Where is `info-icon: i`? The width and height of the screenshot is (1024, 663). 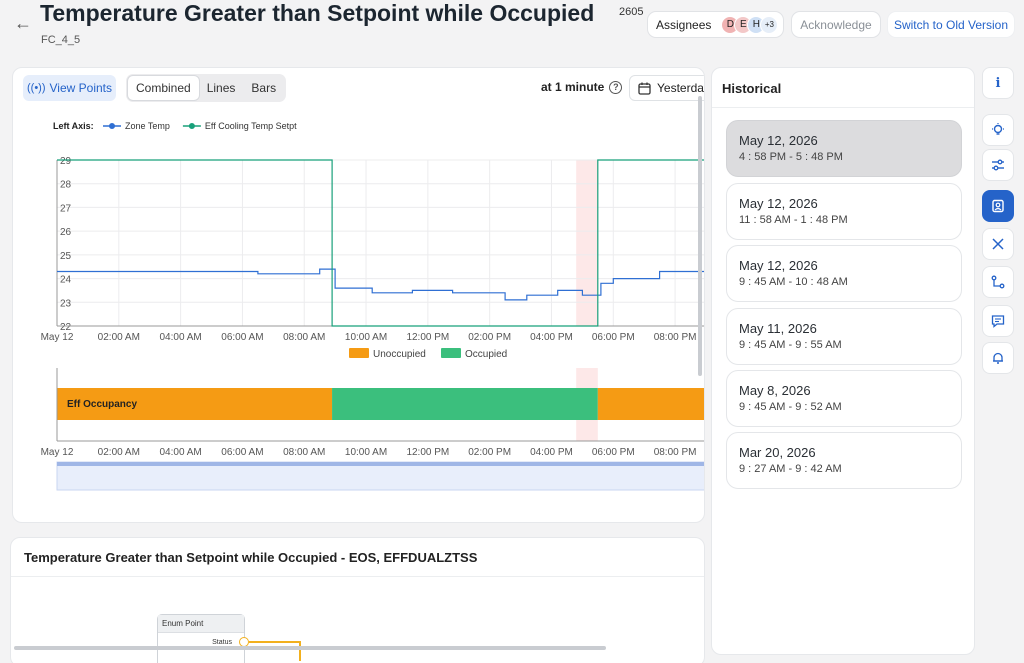
info-icon: i is located at coordinates (998, 83).